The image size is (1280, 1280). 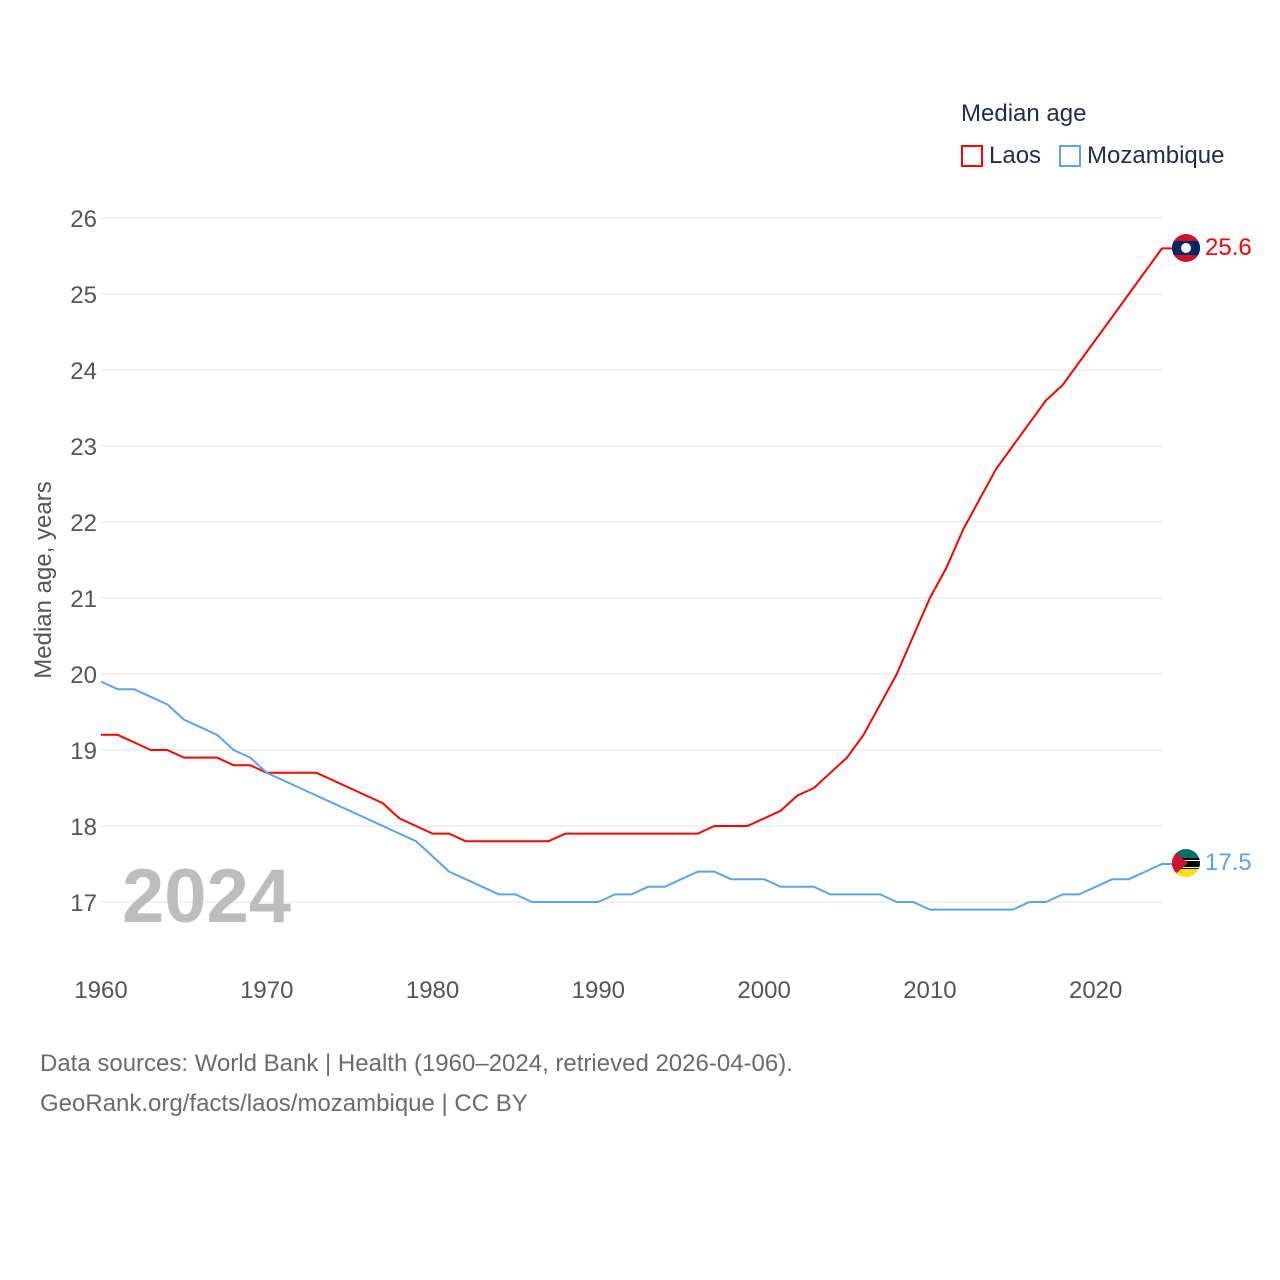 I want to click on laos-end-label: 25.6, so click(x=1228, y=247).